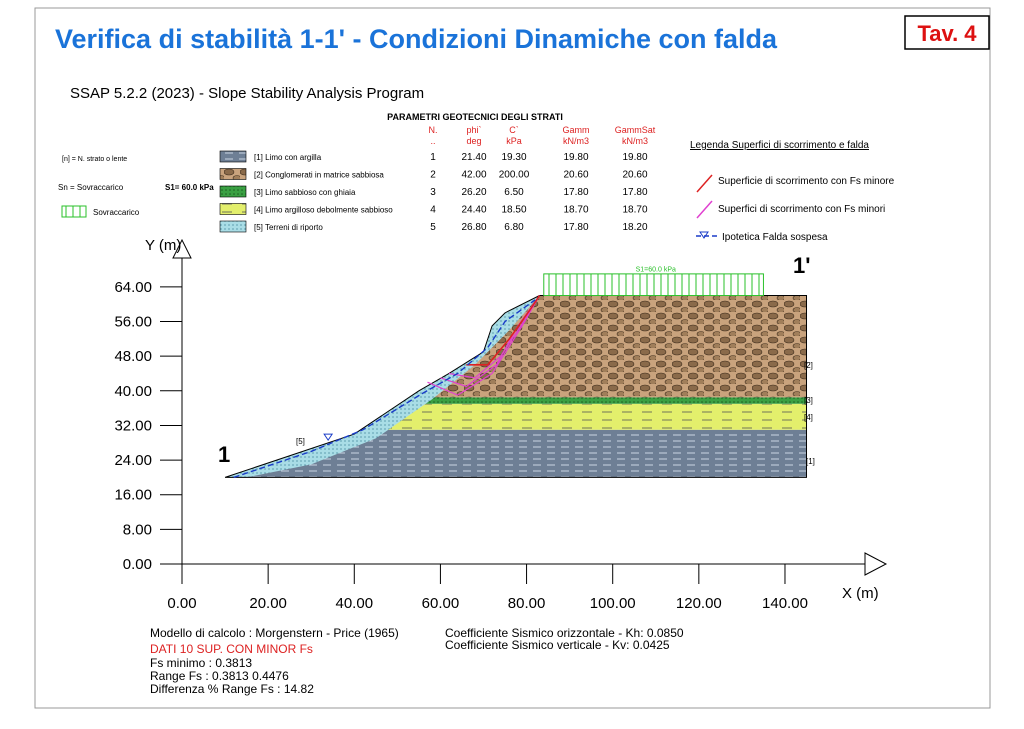  What do you see at coordinates (288, 157) in the screenshot?
I see `layer-name: [1] Limo con argilla` at bounding box center [288, 157].